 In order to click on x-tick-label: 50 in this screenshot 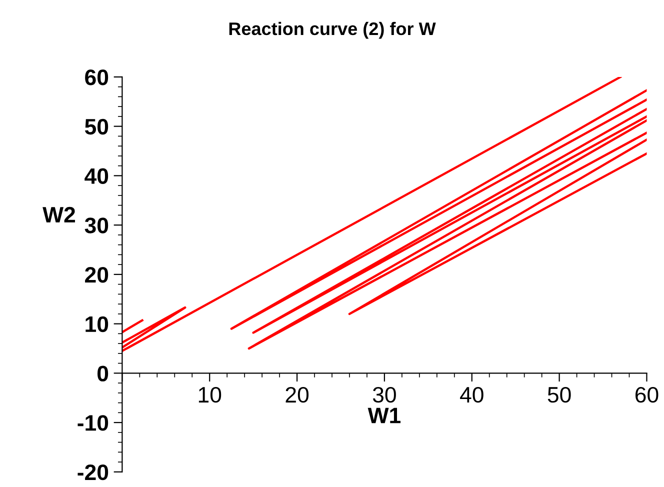, I will do `click(559, 394)`.